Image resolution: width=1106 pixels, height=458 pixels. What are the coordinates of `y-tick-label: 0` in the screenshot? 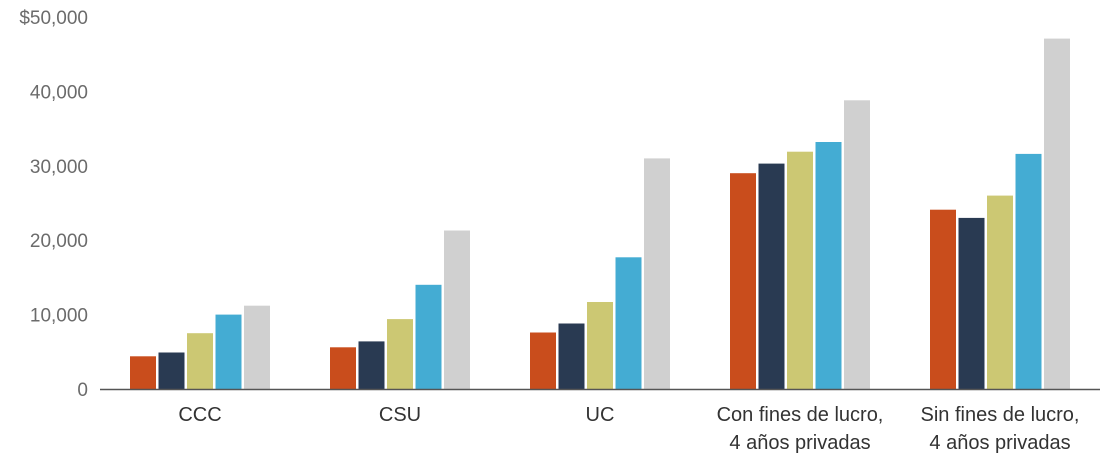 It's located at (82, 390).